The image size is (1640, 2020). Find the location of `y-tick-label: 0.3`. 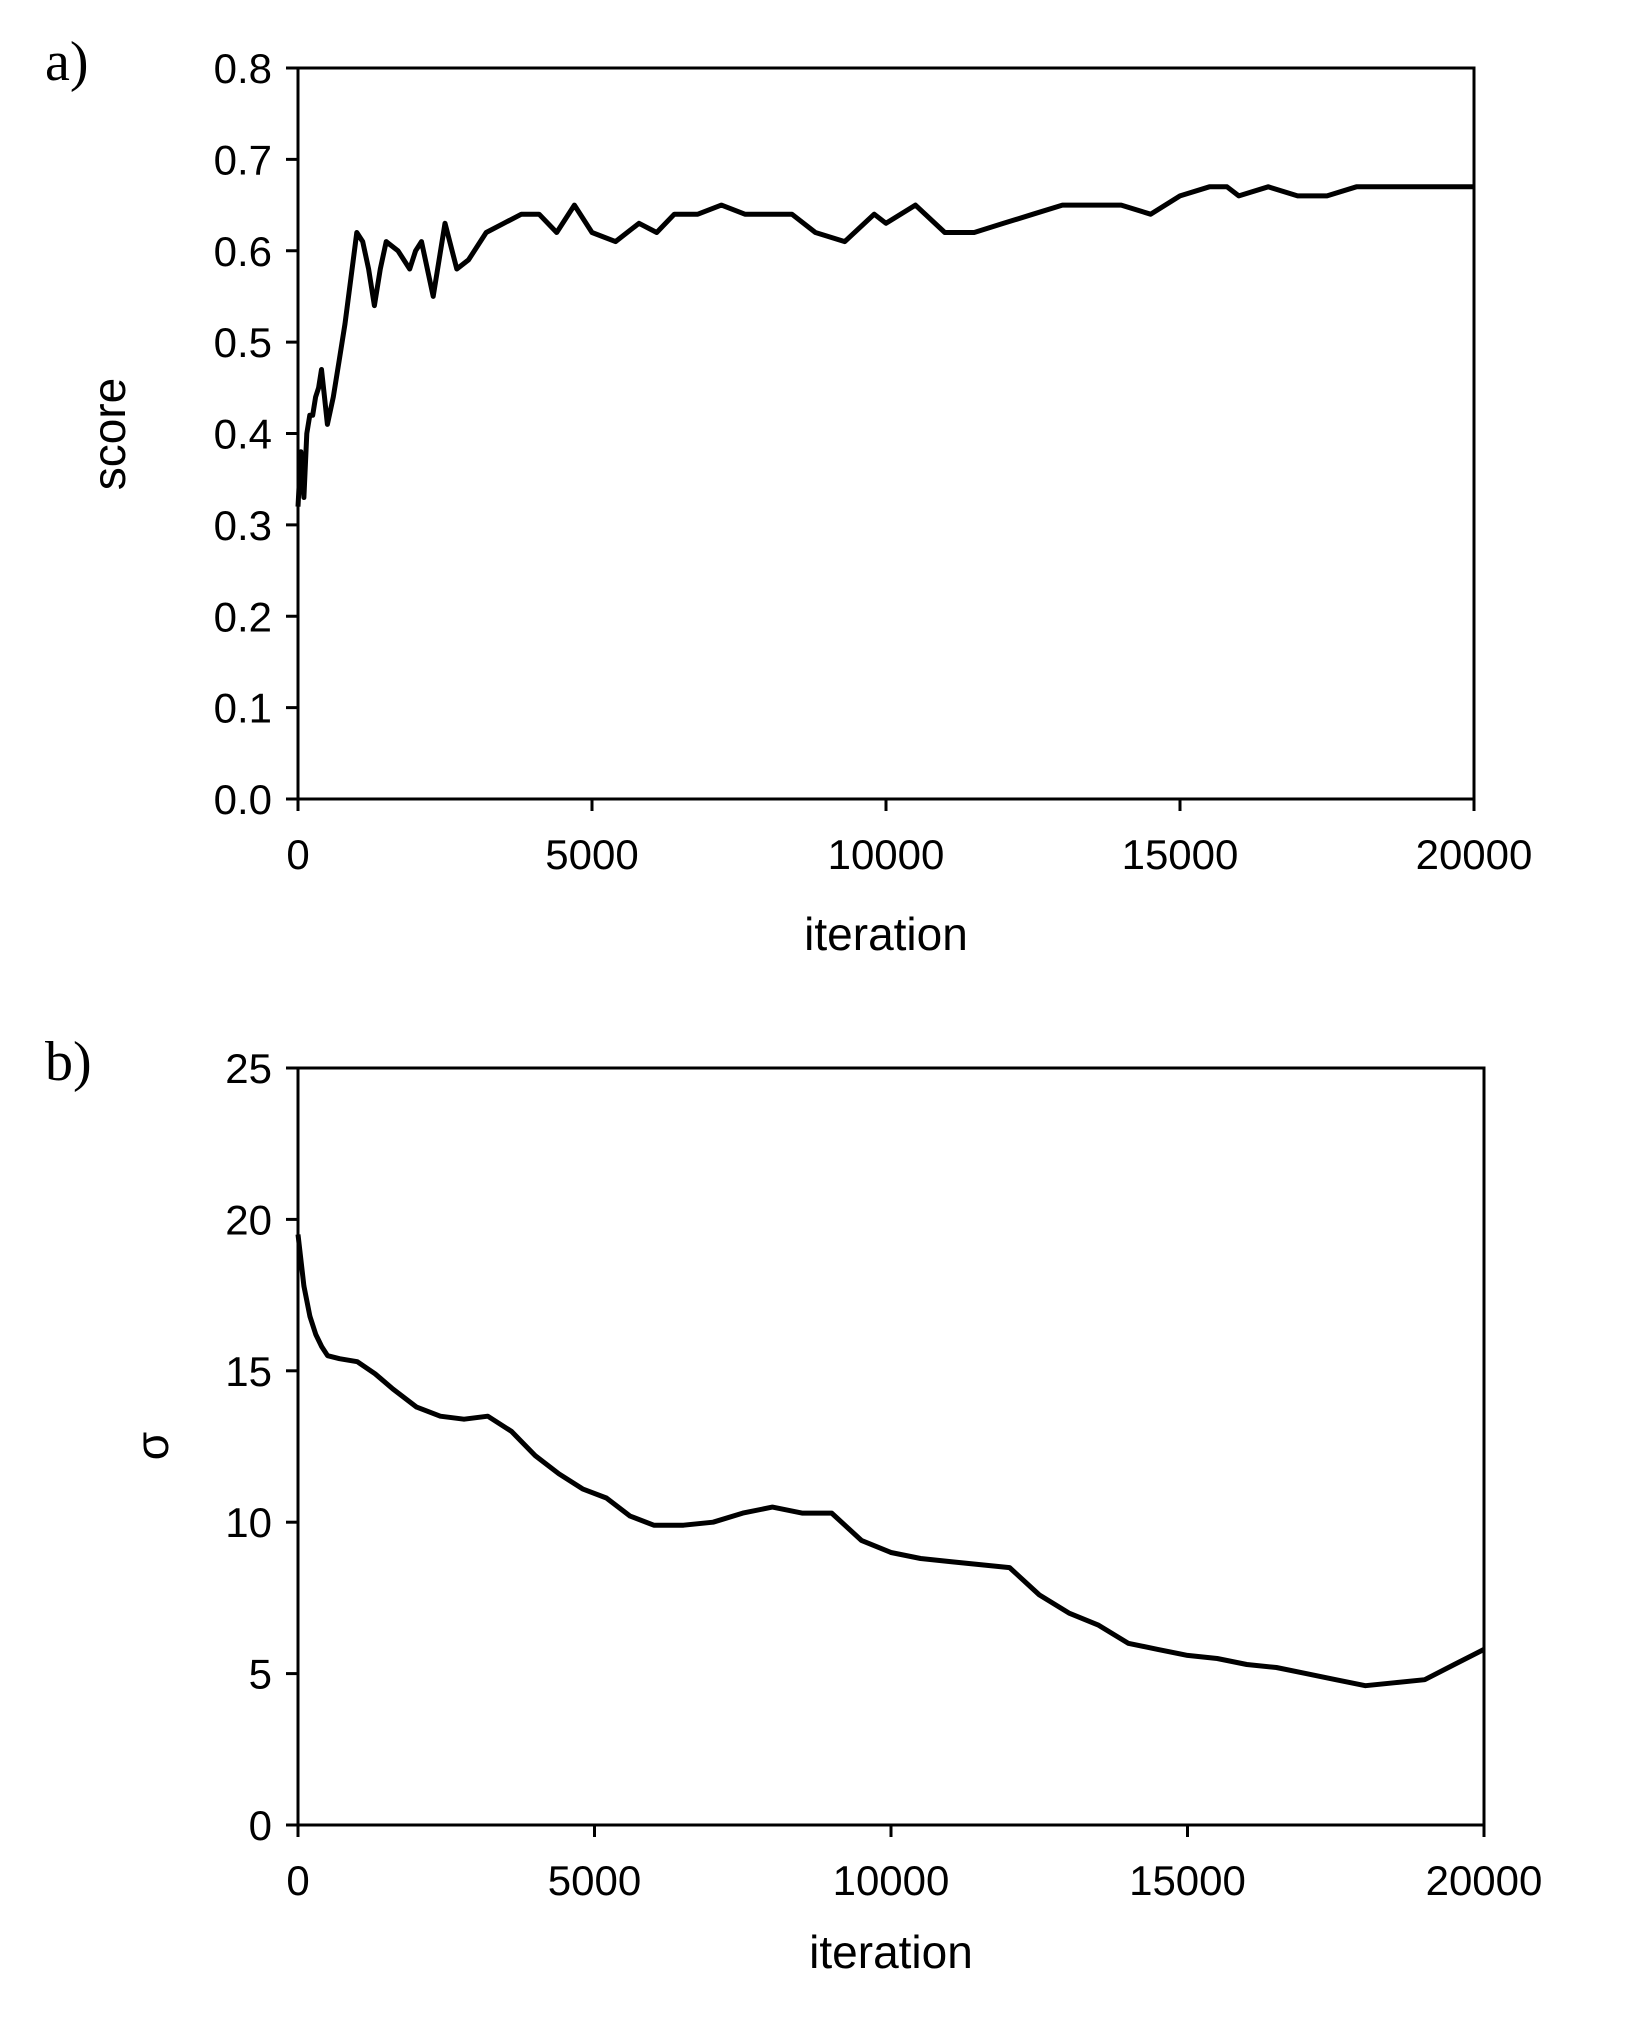

y-tick-label: 0.3 is located at coordinates (243, 525).